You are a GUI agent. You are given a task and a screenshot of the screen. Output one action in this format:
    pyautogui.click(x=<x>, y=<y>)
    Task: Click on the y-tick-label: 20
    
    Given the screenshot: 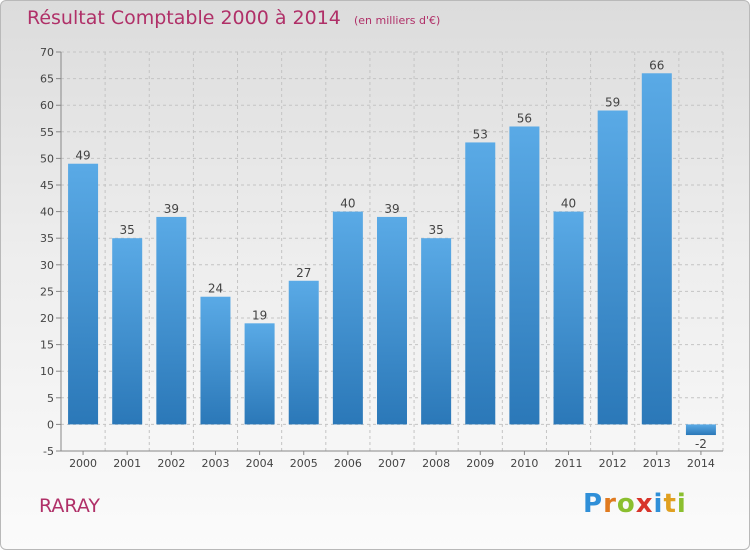 What is the action you would take?
    pyautogui.click(x=47, y=318)
    